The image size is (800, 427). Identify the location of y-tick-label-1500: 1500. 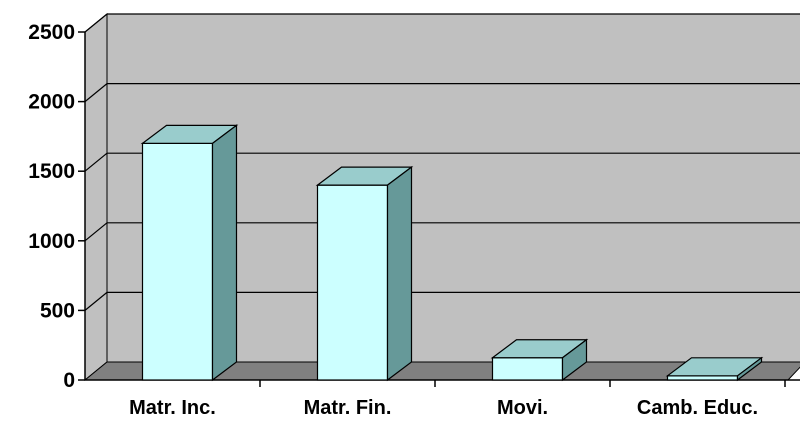
(51, 171).